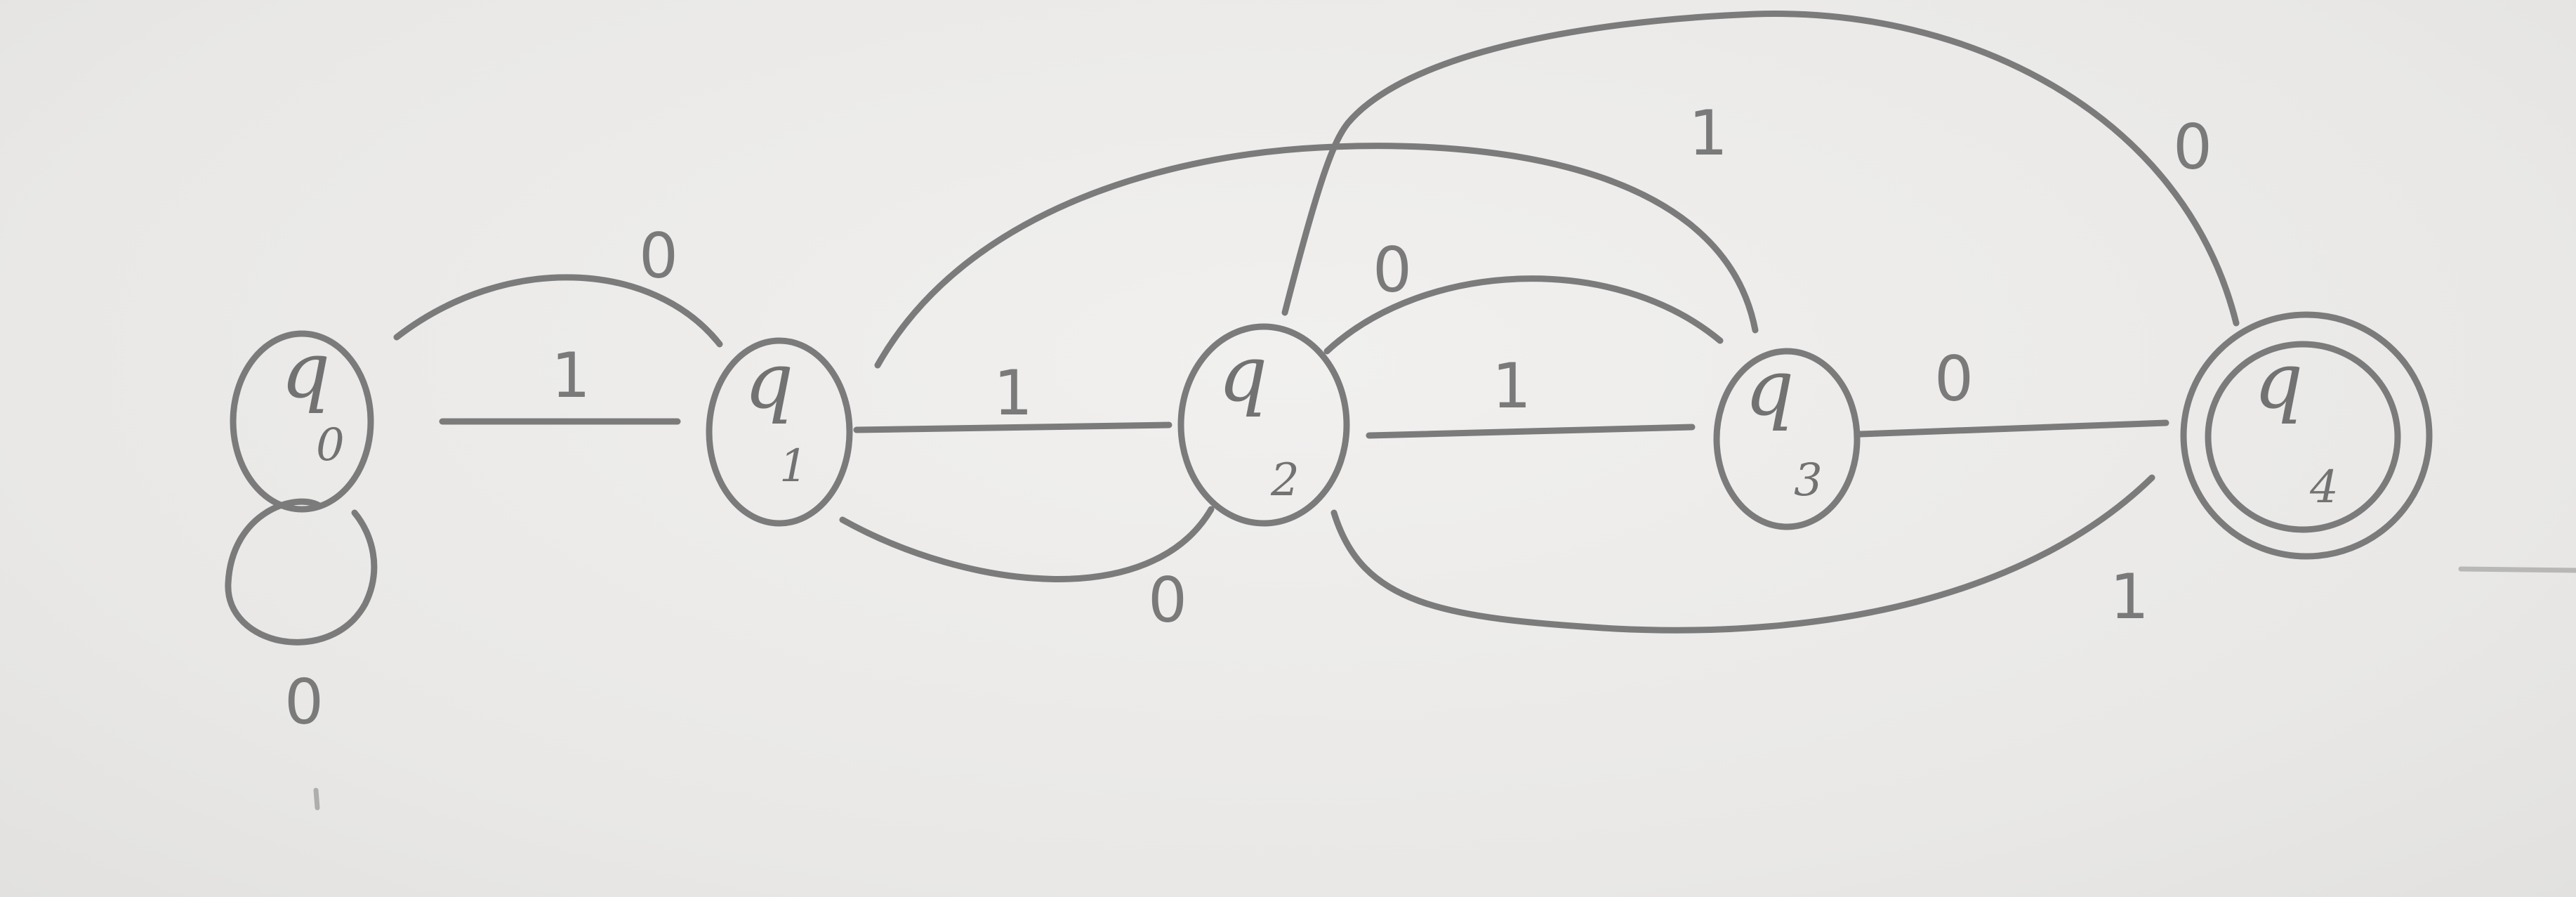 Image resolution: width=2576 pixels, height=897 pixels. I want to click on edge-q0-q0: 0, so click(301, 618).